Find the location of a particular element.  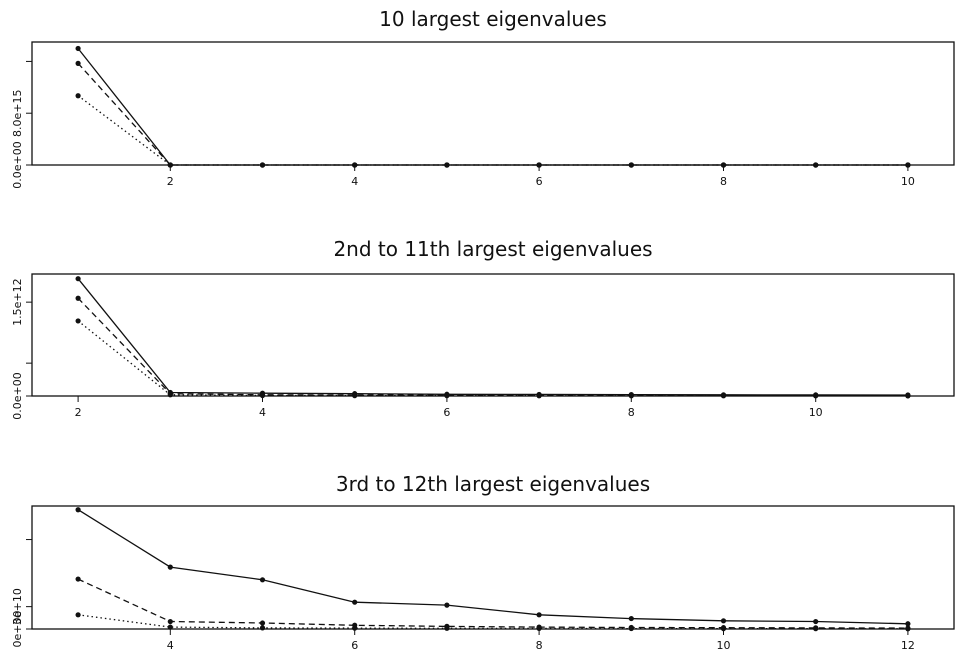

y-tick-label: 1.5e+12 is located at coordinates (17, 301).